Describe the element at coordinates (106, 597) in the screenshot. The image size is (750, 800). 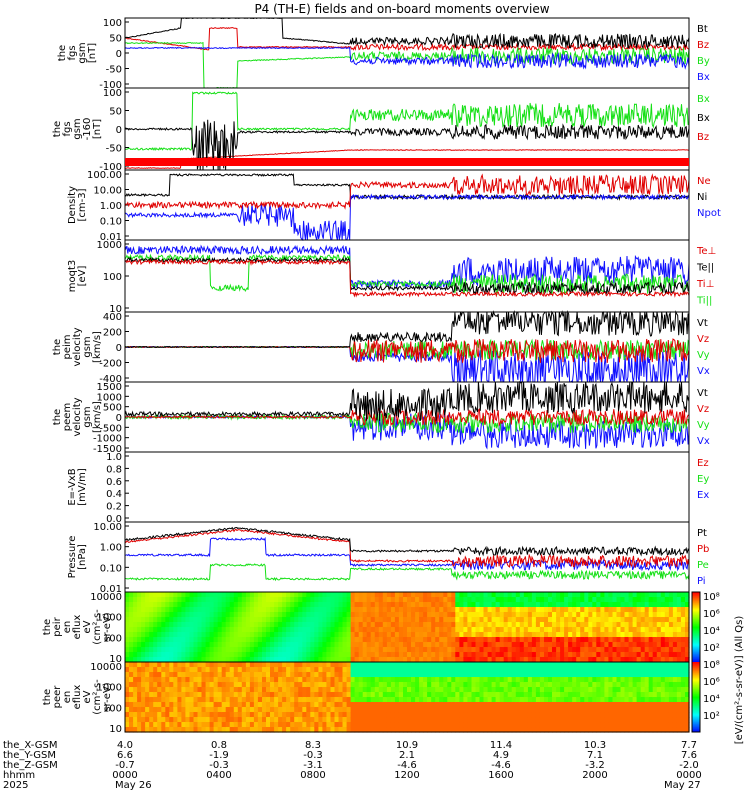
I see `ytick-label: 10000` at that location.